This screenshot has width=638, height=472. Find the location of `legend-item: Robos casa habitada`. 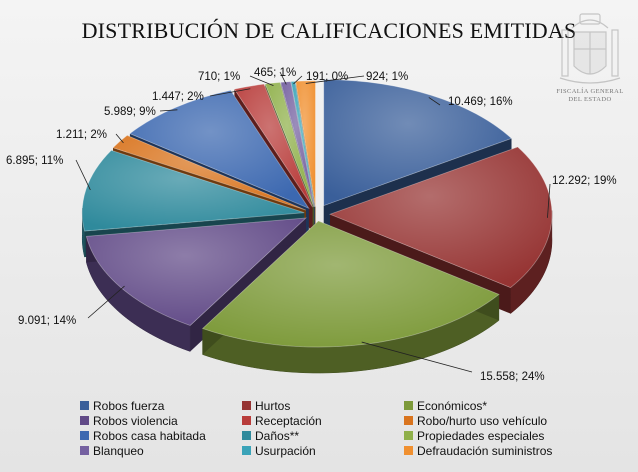

legend-item: Robos casa habitada is located at coordinates (161, 435).